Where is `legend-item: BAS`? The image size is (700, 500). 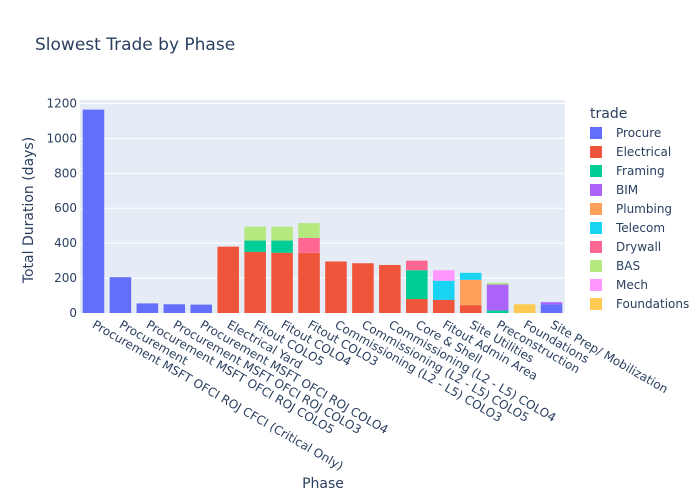 legend-item: BAS is located at coordinates (615, 266).